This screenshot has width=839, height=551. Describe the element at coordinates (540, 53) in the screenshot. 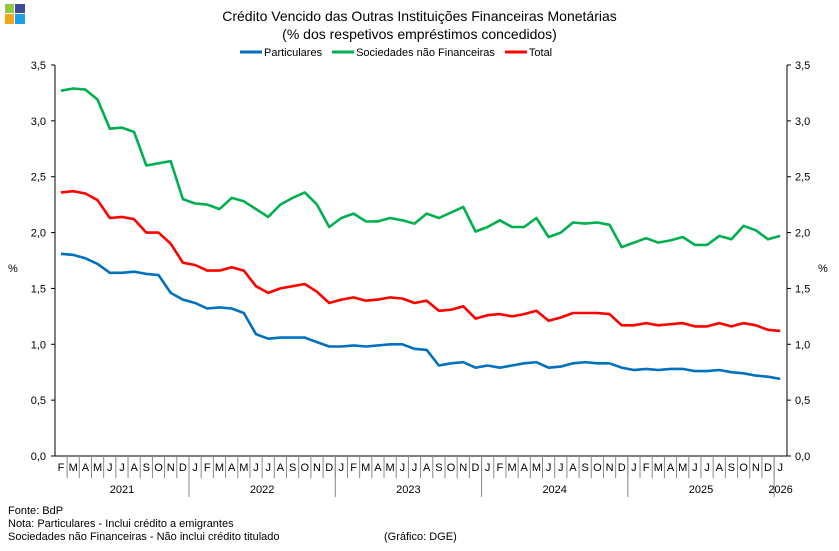

I see `legend-label: Total` at that location.